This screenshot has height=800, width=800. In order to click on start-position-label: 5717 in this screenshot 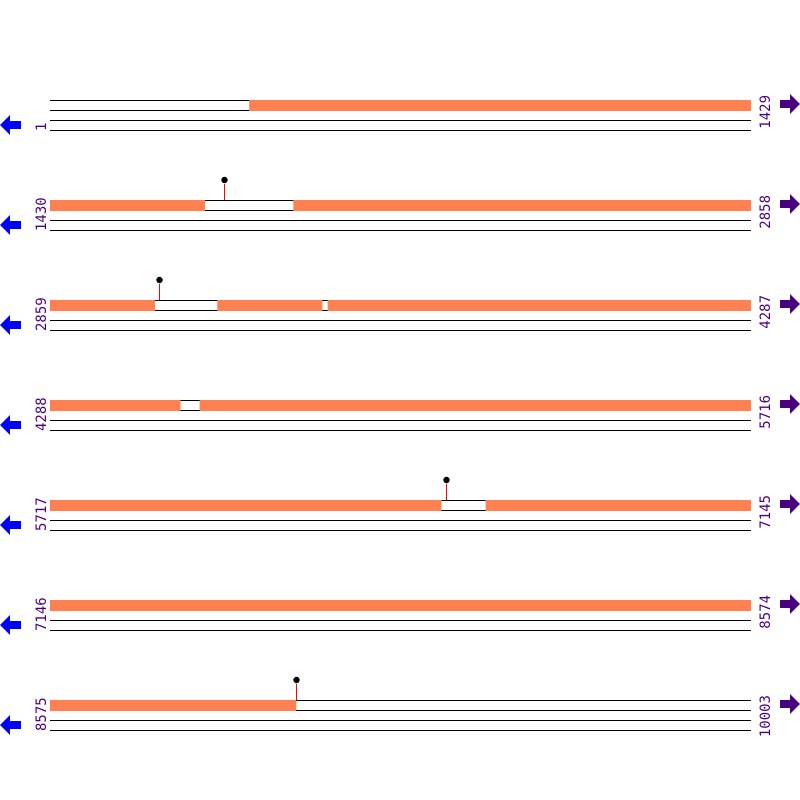, I will do `click(42, 514)`.